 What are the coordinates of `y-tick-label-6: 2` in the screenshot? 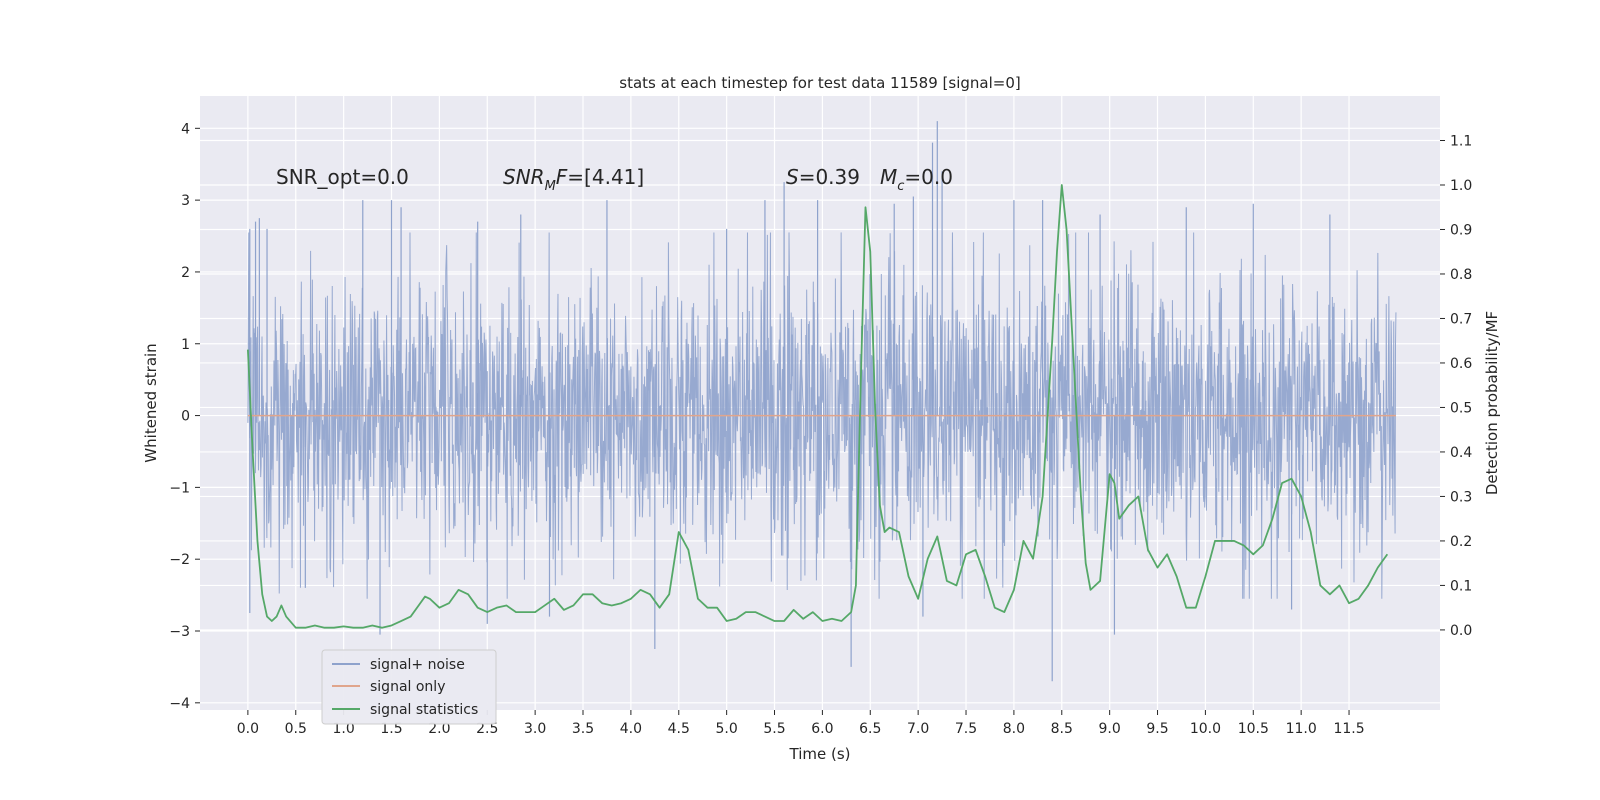 It's located at (185, 273).